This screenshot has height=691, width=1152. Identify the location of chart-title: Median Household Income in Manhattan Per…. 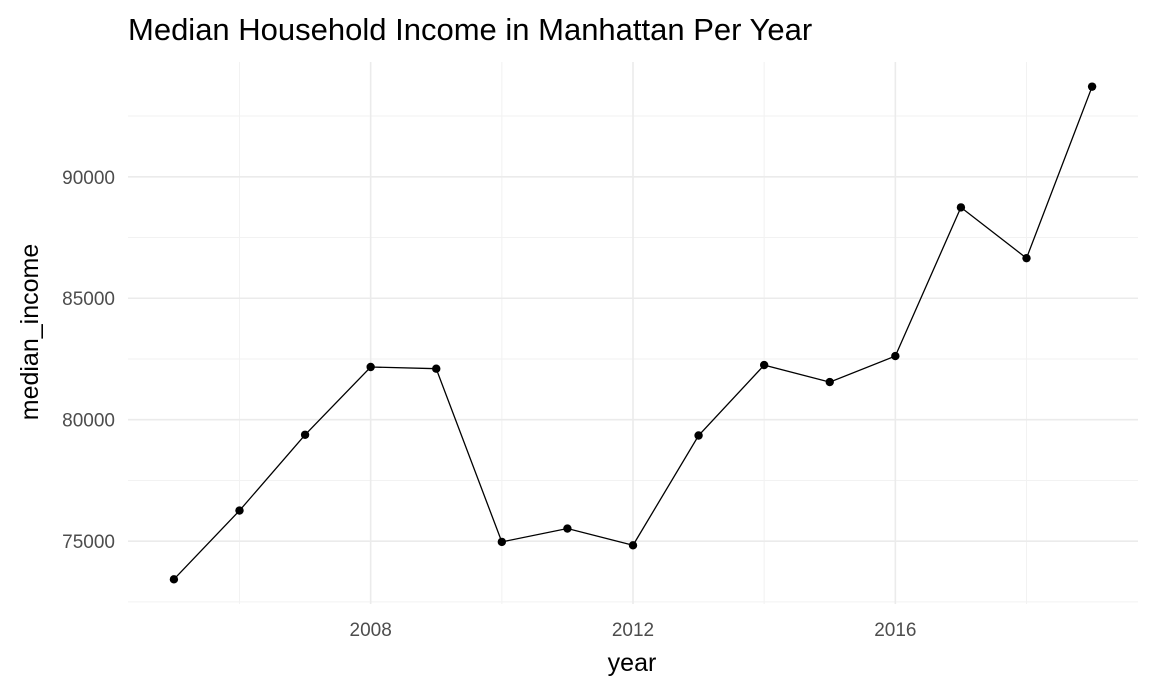
(470, 29).